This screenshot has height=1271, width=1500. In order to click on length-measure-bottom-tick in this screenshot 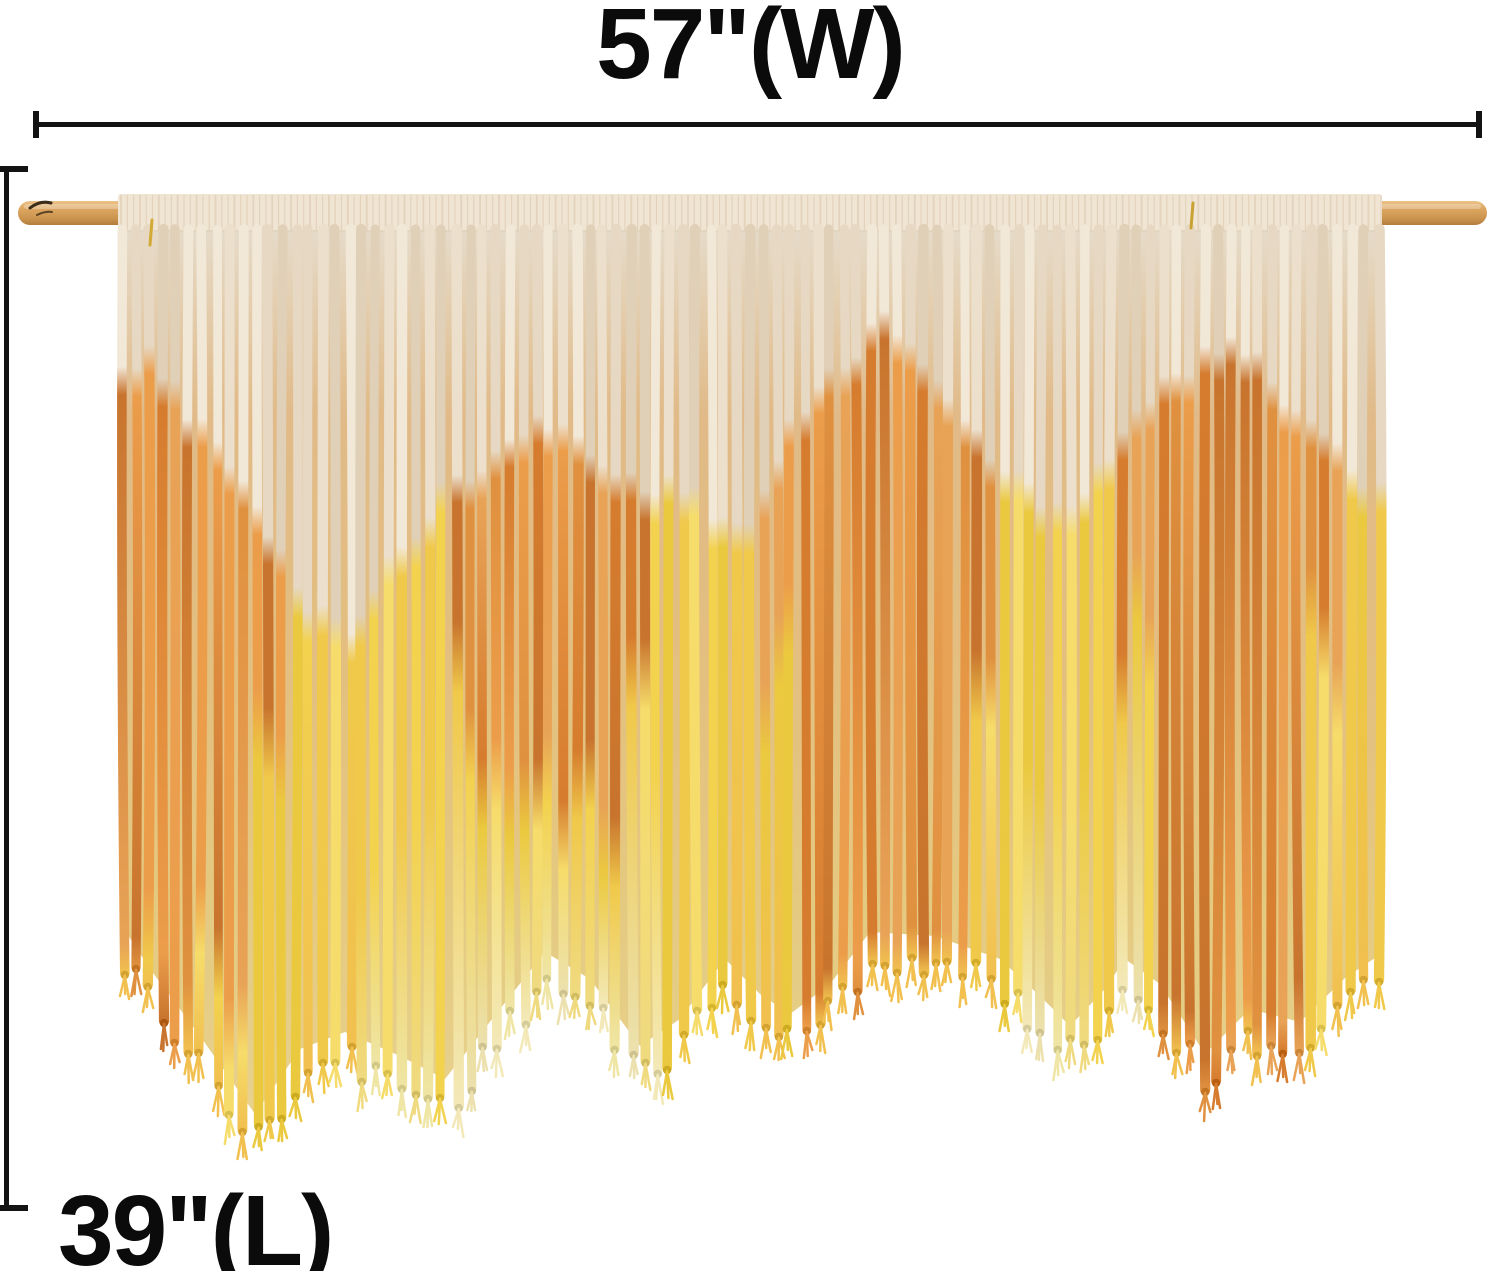, I will do `click(14, 1208)`.